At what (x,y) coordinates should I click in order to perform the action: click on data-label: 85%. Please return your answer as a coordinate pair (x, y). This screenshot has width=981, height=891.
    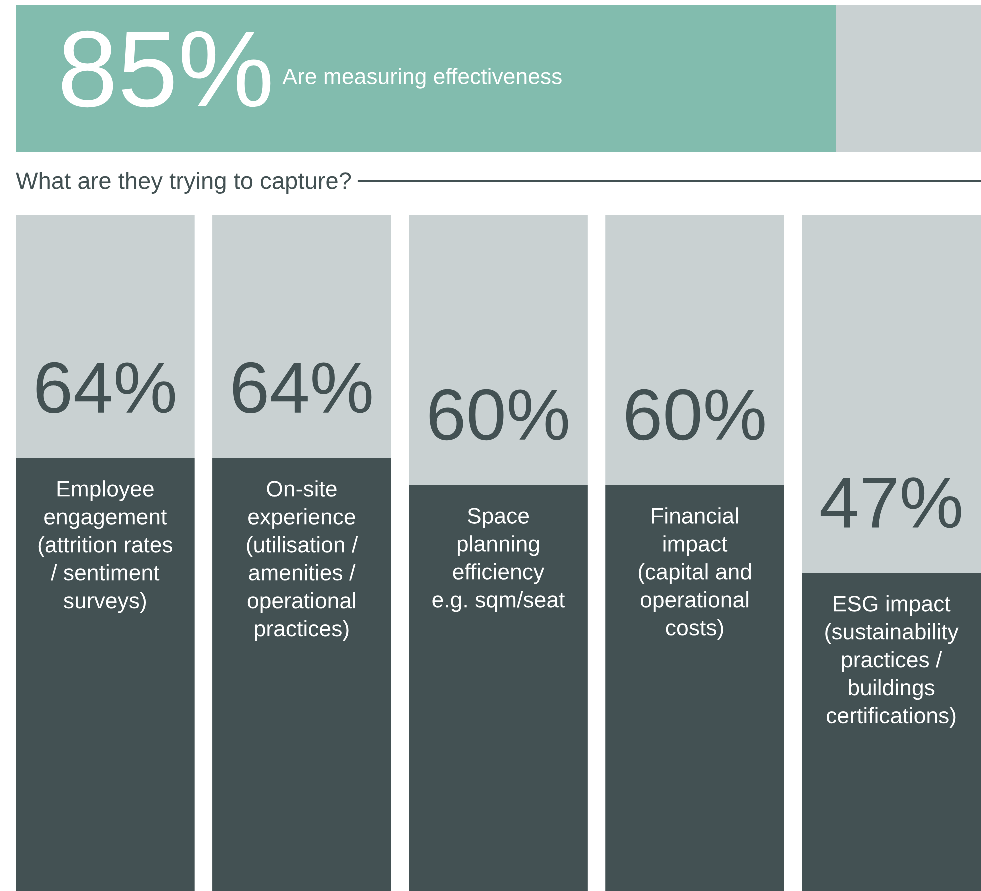
    Looking at the image, I should click on (166, 69).